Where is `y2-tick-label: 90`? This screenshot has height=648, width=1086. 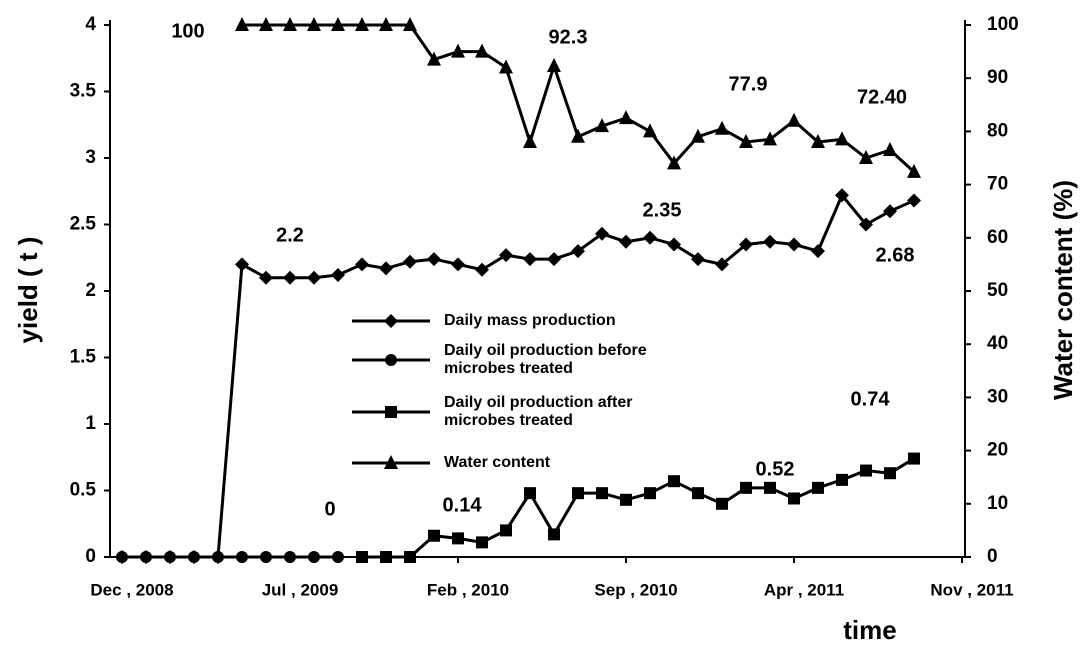
y2-tick-label: 90 is located at coordinates (997, 77).